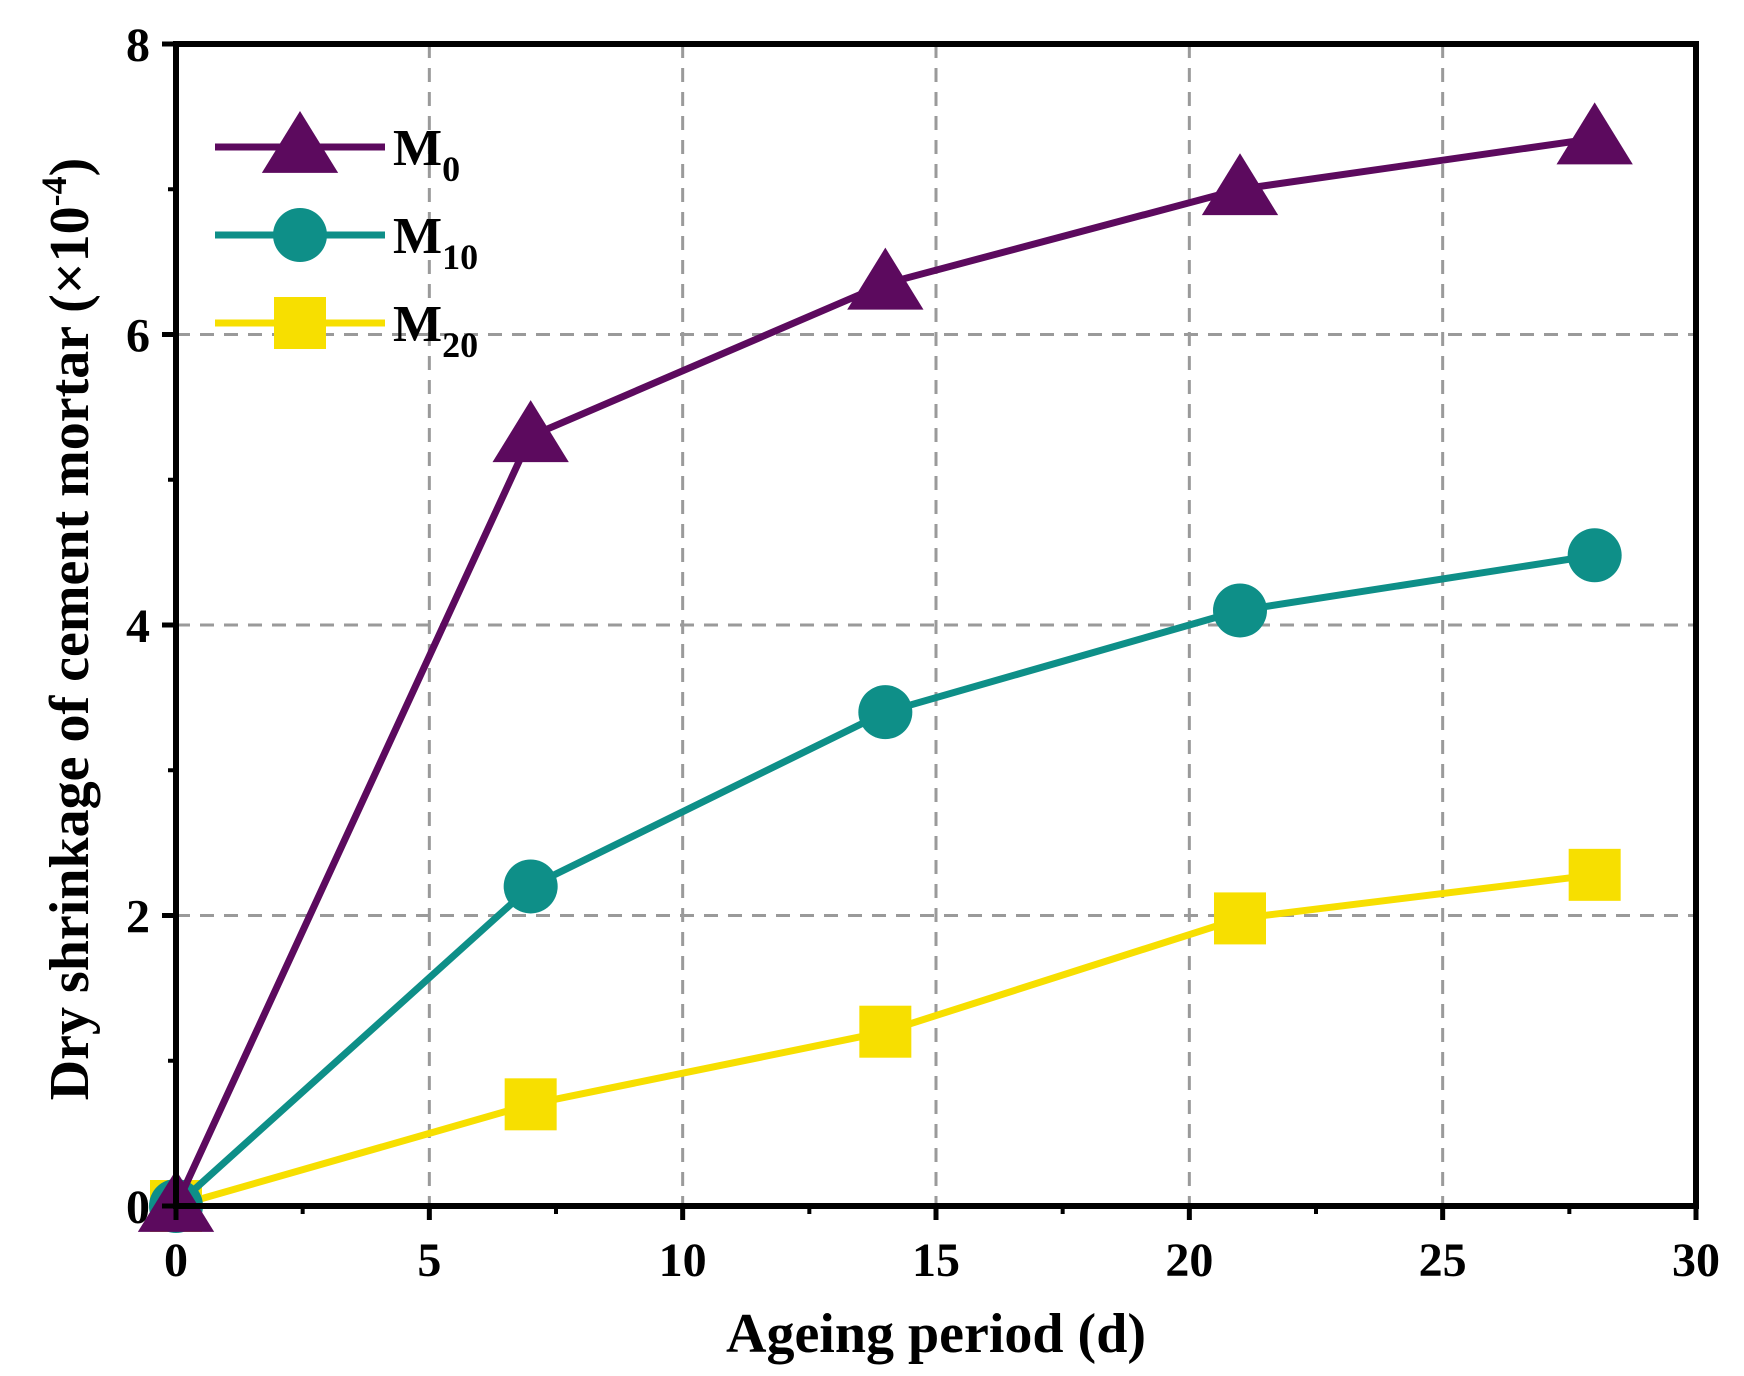  Describe the element at coordinates (460, 345) in the screenshot. I see `legend-label-subscript: 20` at that location.